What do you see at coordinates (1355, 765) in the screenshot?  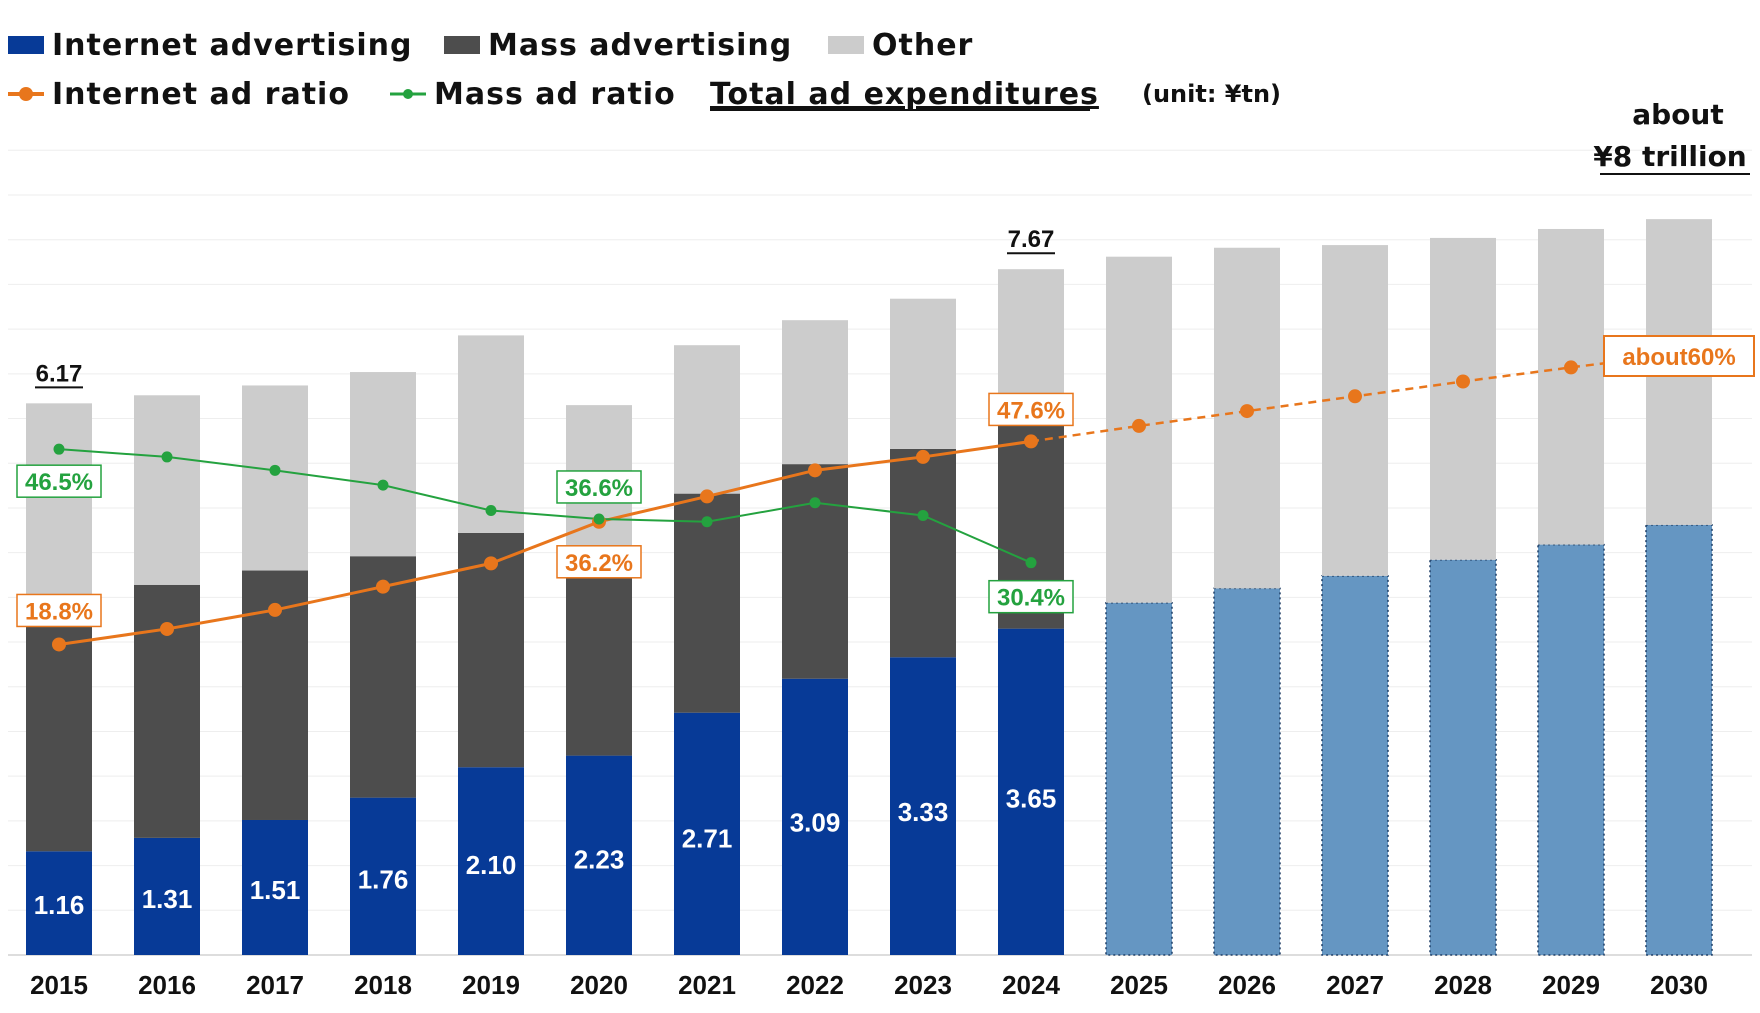 I see `bar-internet-2027` at bounding box center [1355, 765].